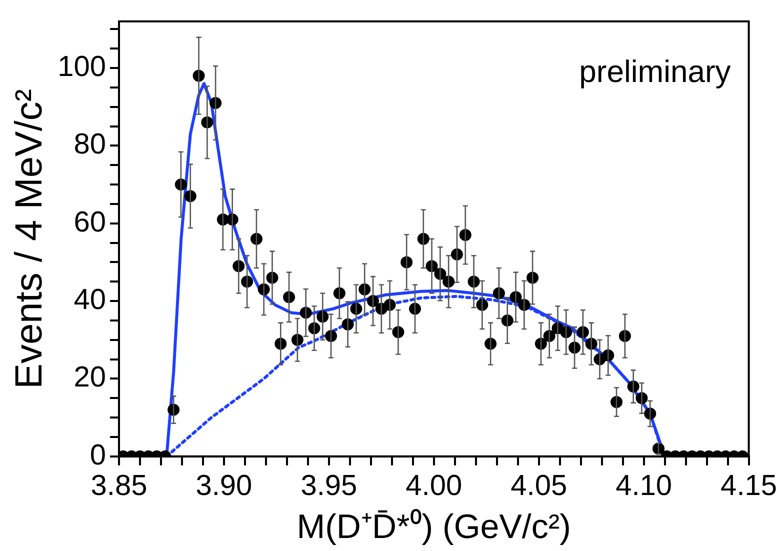 This screenshot has height=551, width=781. Describe the element at coordinates (224, 486) in the screenshot. I see `x-tick-label: 3.90` at that location.